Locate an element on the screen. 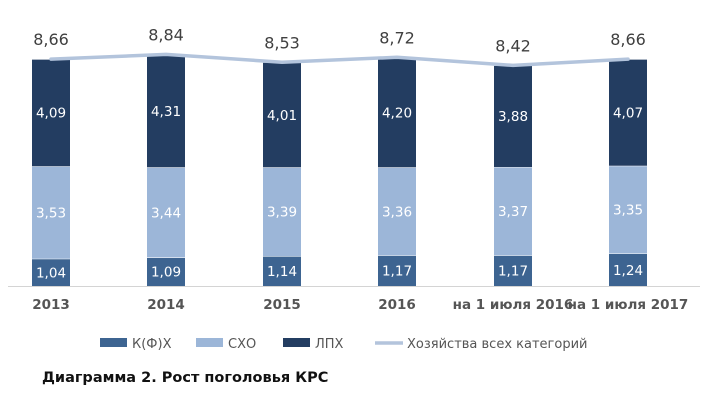 The image size is (709, 403). x-tick-label: 2015 is located at coordinates (282, 305).